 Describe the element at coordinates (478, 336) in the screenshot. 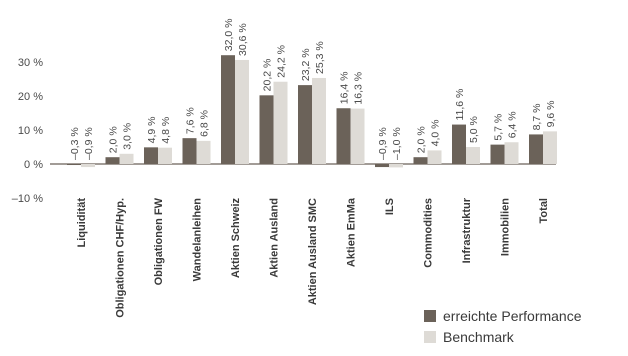

I see `legend-label-benchmark: Benchmark` at that location.